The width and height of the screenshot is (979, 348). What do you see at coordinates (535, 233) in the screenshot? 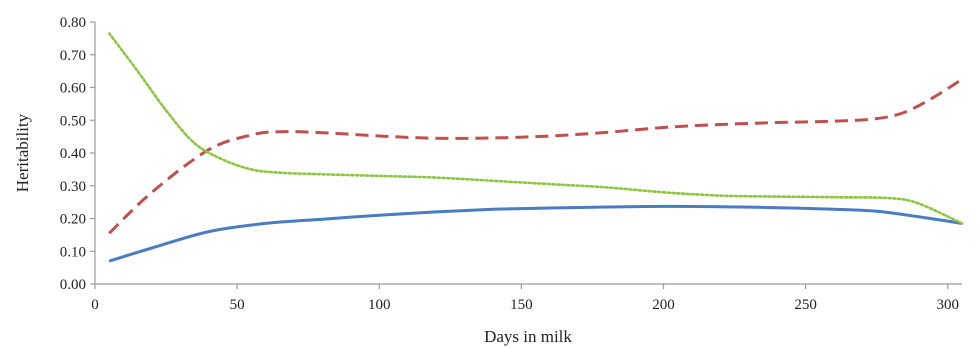
I see `series-line-solid` at bounding box center [535, 233].